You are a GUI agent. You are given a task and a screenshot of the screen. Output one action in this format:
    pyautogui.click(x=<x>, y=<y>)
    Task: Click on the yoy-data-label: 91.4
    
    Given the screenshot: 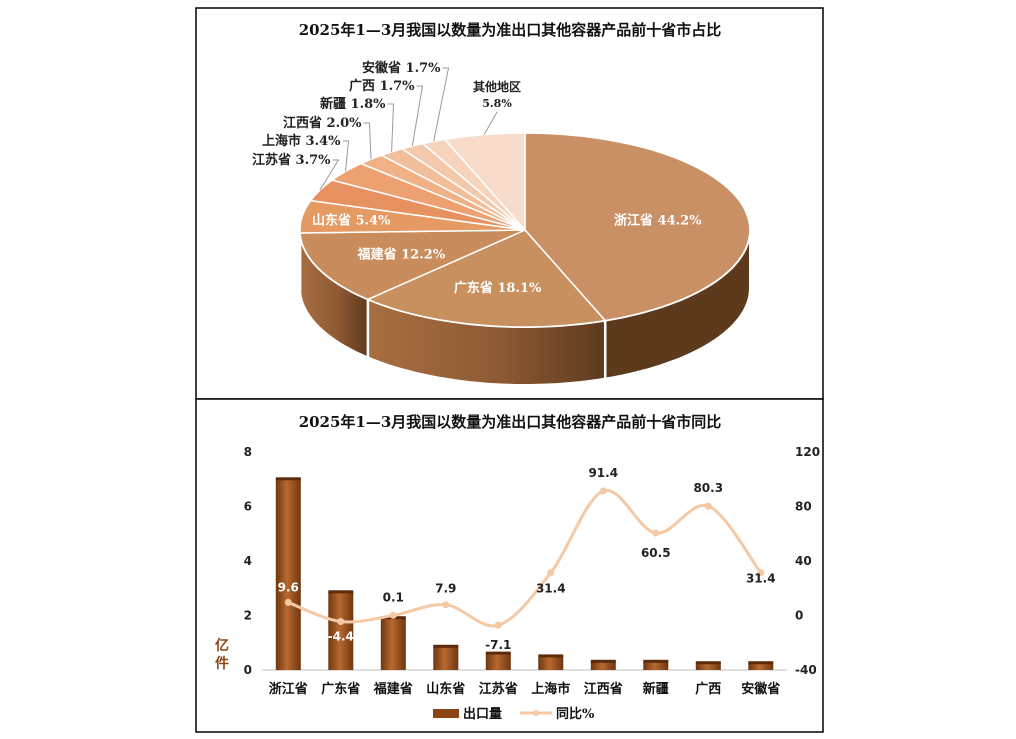 What is the action you would take?
    pyautogui.click(x=603, y=473)
    